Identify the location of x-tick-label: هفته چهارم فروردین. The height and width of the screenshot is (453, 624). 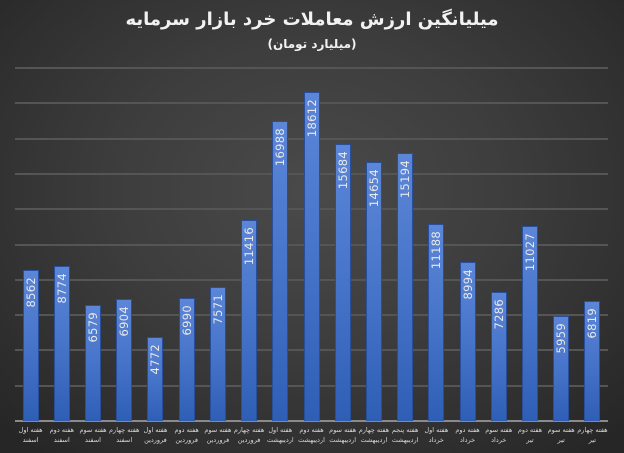
(249, 435).